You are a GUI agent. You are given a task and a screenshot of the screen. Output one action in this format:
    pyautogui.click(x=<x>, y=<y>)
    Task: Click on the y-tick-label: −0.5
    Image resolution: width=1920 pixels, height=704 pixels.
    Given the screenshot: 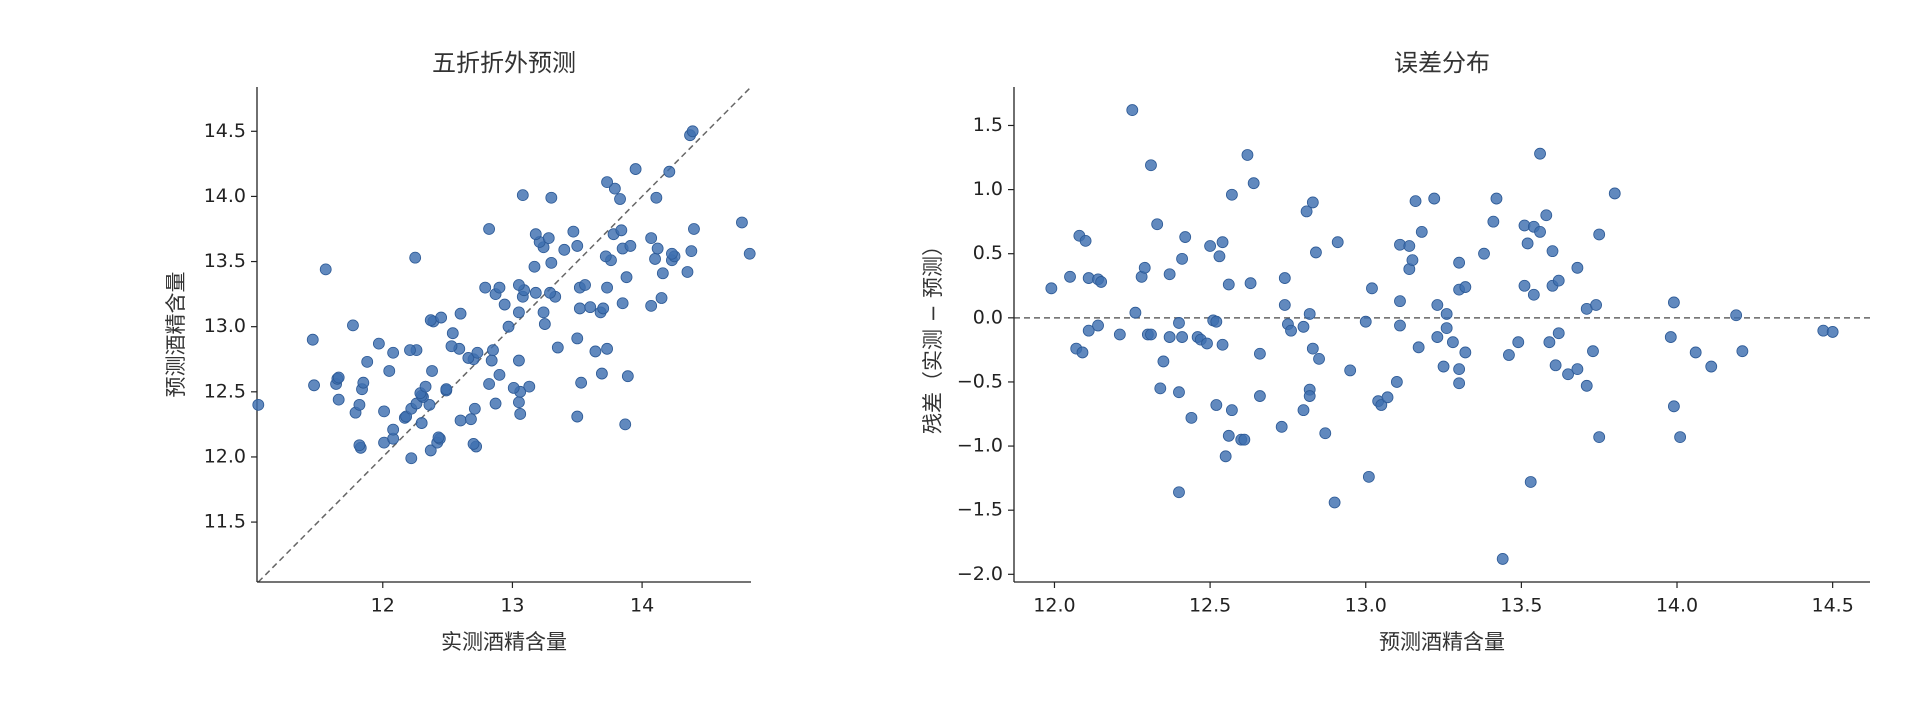 What is the action you would take?
    pyautogui.click(x=980, y=381)
    